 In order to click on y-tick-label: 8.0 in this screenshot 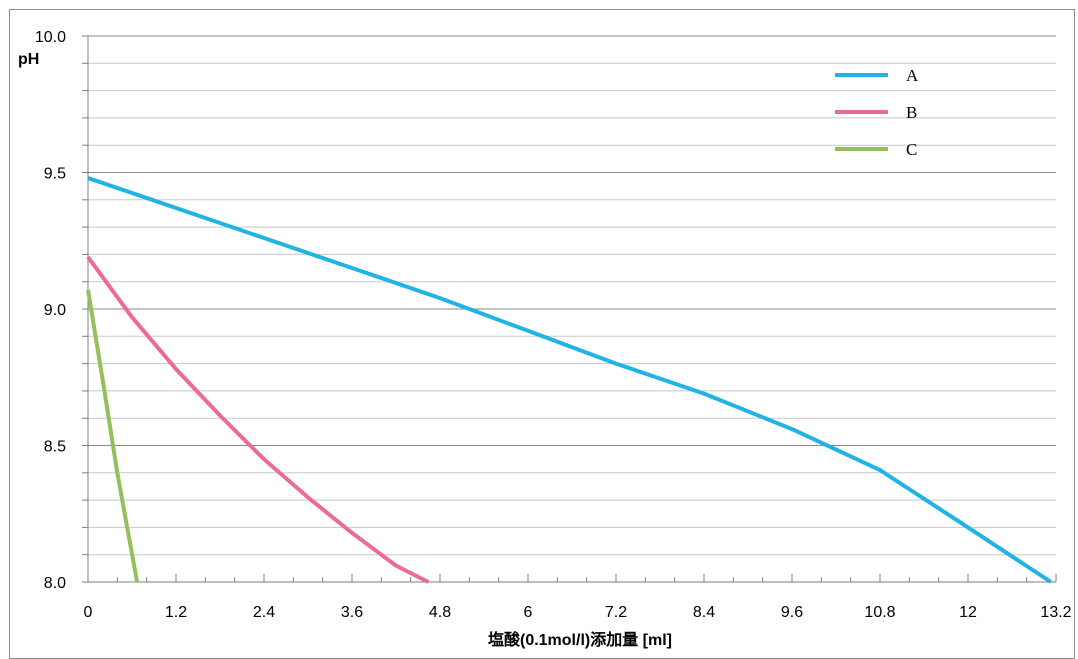, I will do `click(55, 583)`.